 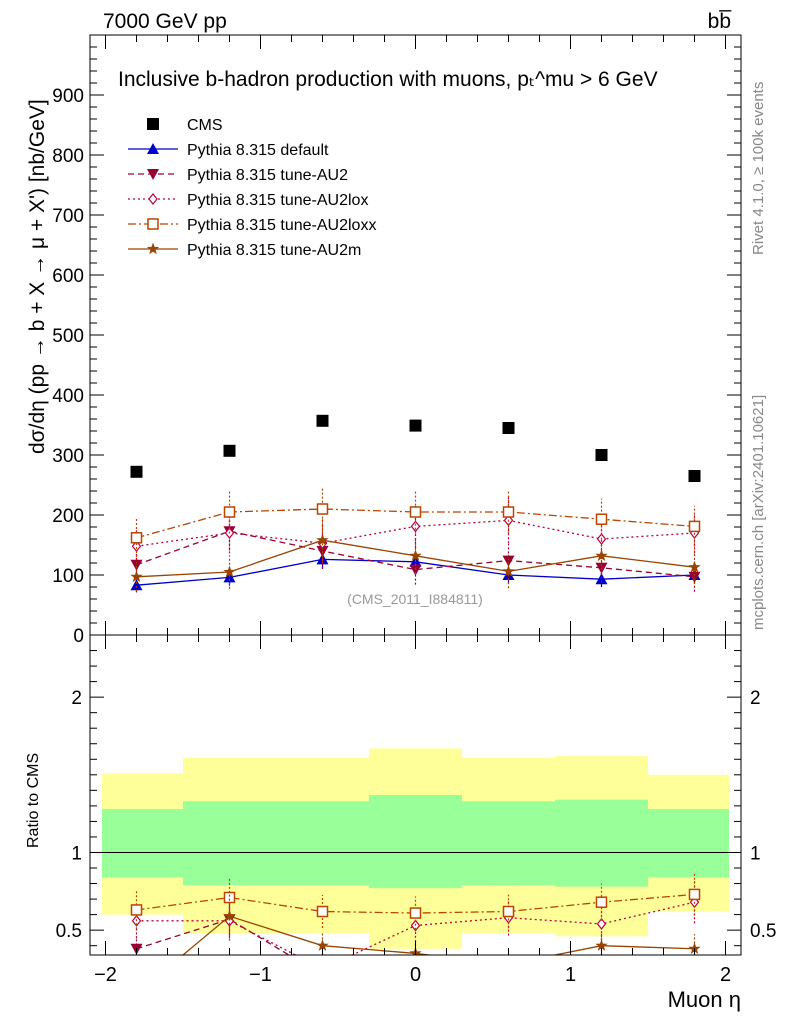 I want to click on x-tick-label-0: −2, so click(x=105, y=975).